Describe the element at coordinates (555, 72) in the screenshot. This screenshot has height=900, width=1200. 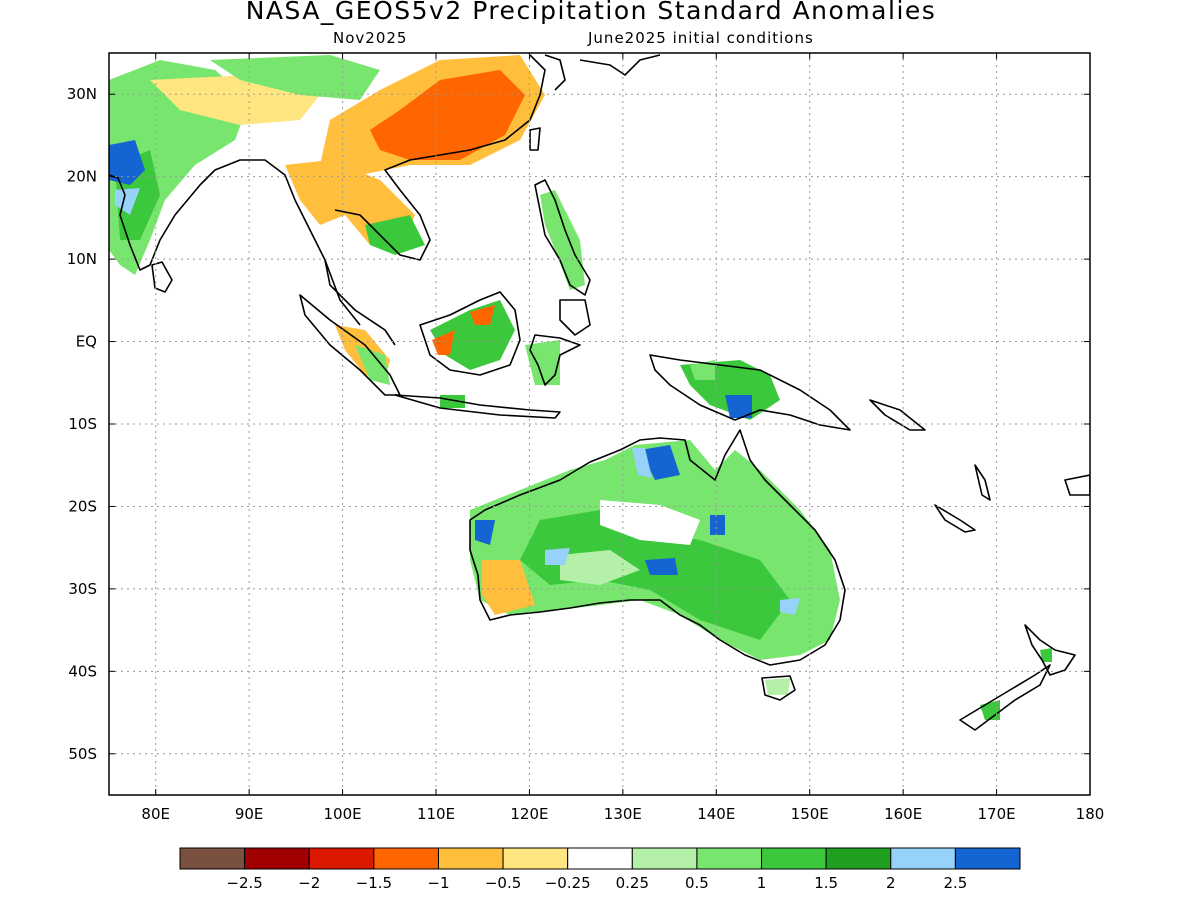
I see `coast-korea` at that location.